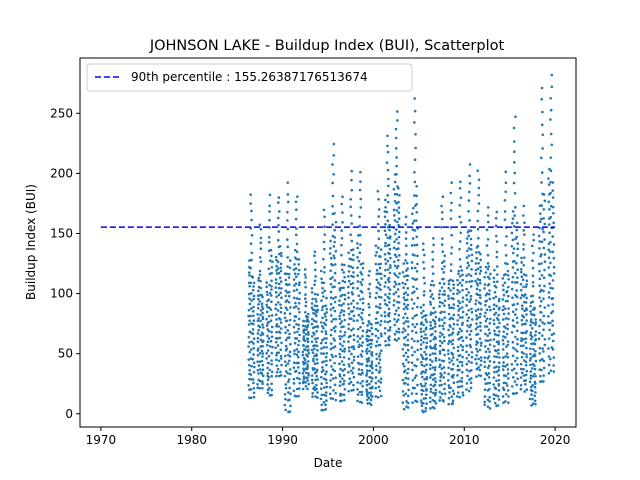 This screenshot has width=640, height=480. Describe the element at coordinates (31, 242) in the screenshot. I see `y-axis-label: Buildup Index (BUI)` at that location.